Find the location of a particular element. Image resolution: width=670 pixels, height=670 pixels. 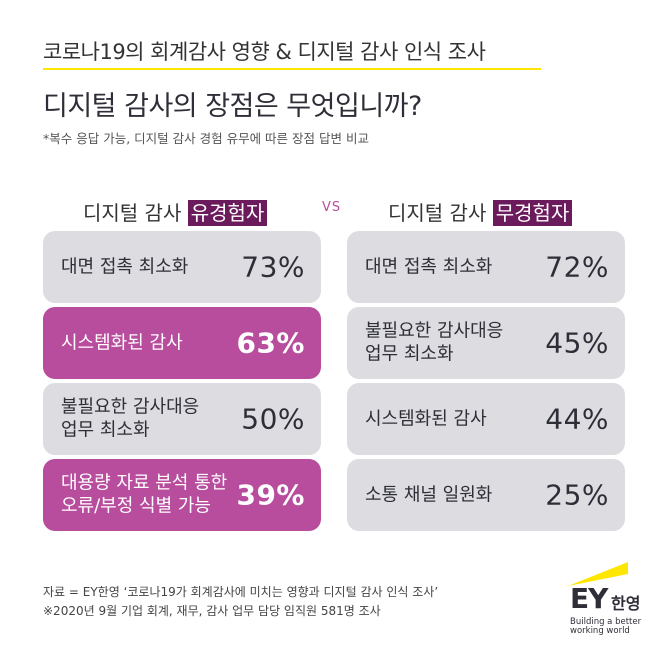

ey-tagline: Building a better working world is located at coordinates (606, 627).